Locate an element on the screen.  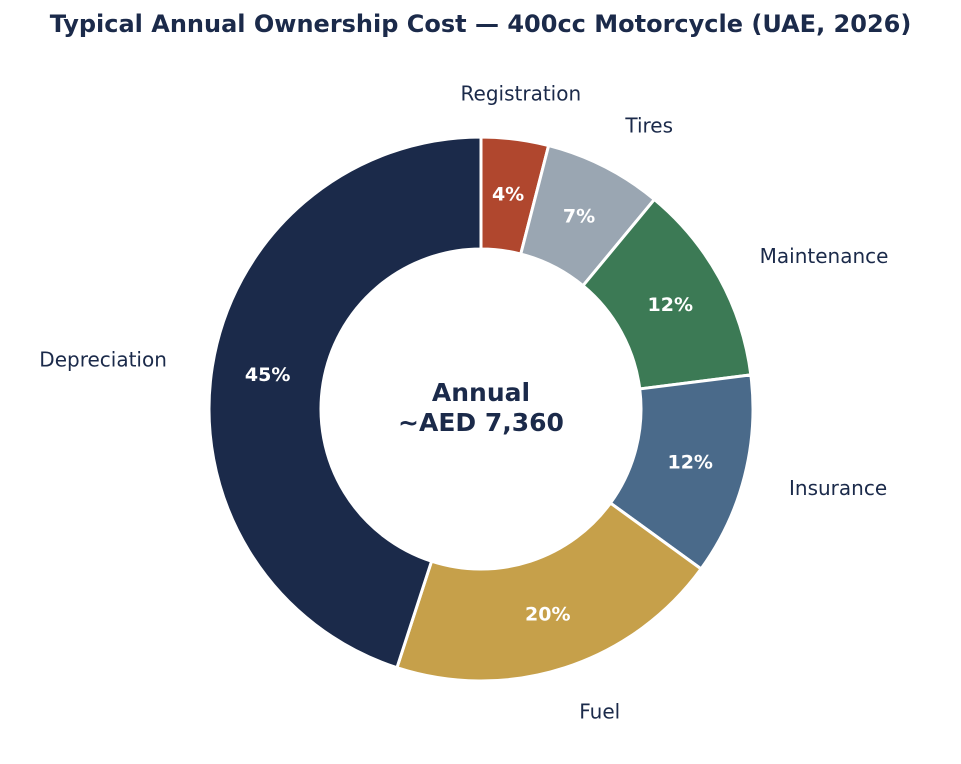
donut-center: Annual ~AED 7,360 is located at coordinates (481, 407).